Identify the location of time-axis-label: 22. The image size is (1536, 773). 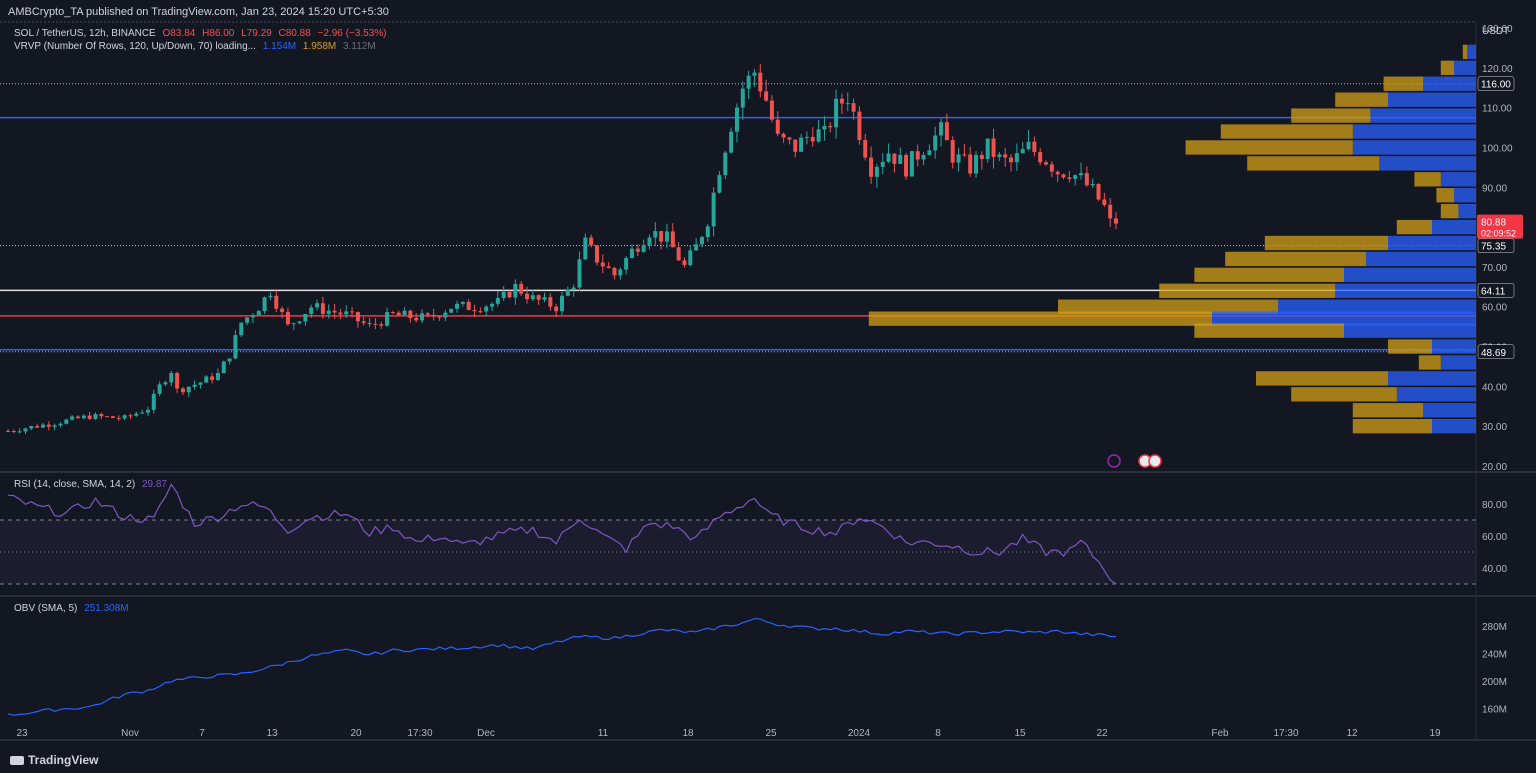
(1102, 733).